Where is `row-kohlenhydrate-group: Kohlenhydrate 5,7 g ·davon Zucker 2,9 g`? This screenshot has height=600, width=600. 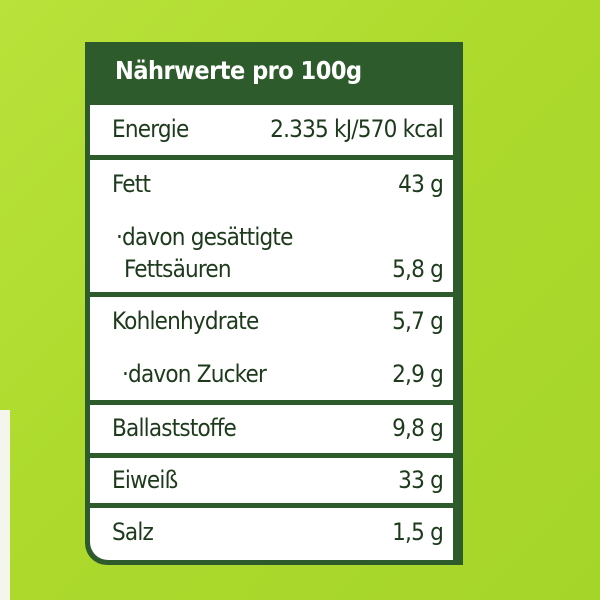
row-kohlenhydrate-group: Kohlenhydrate 5,7 g ·davon Zucker 2,9 g is located at coordinates (271, 348).